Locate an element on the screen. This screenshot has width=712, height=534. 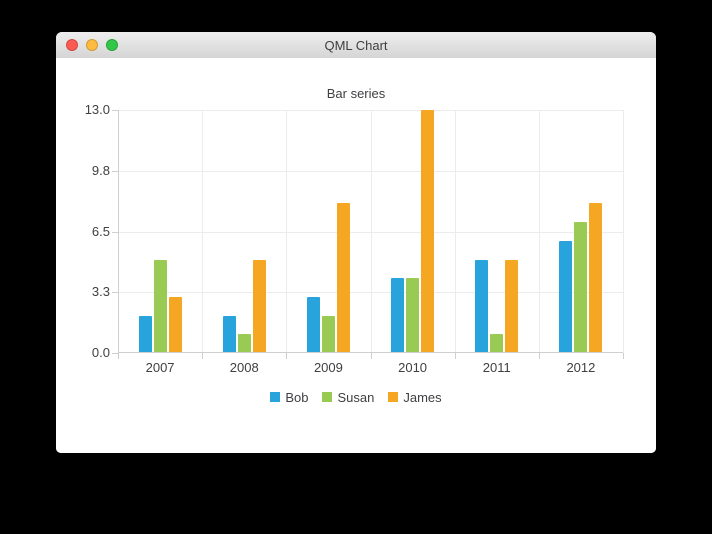
bar-susan-2007 is located at coordinates (160, 306).